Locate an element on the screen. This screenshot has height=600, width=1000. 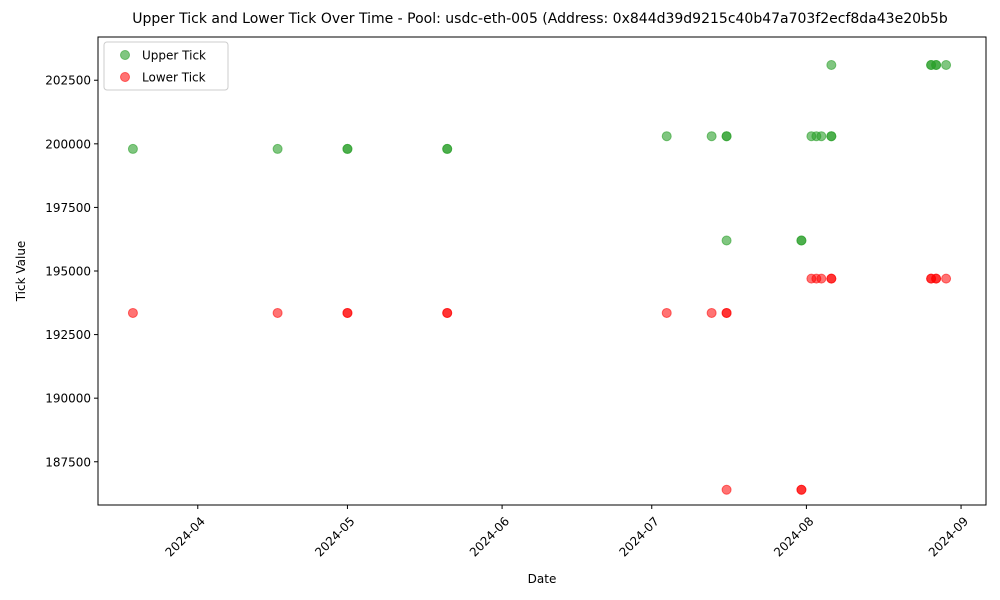
legend: Upper Tick Lower Tick is located at coordinates (166, 66).